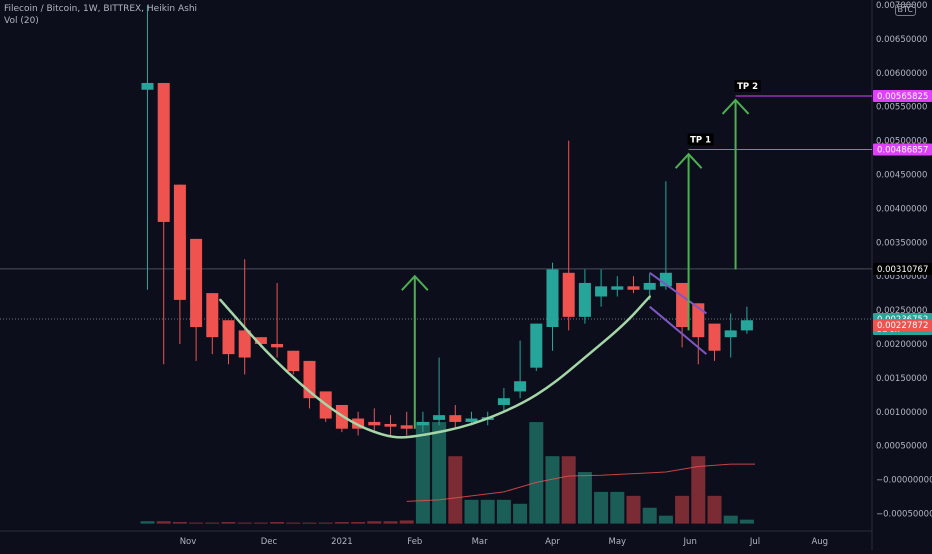 The image size is (932, 554). What do you see at coordinates (754, 542) in the screenshot?
I see `x-tick-label: Jul` at bounding box center [754, 542].